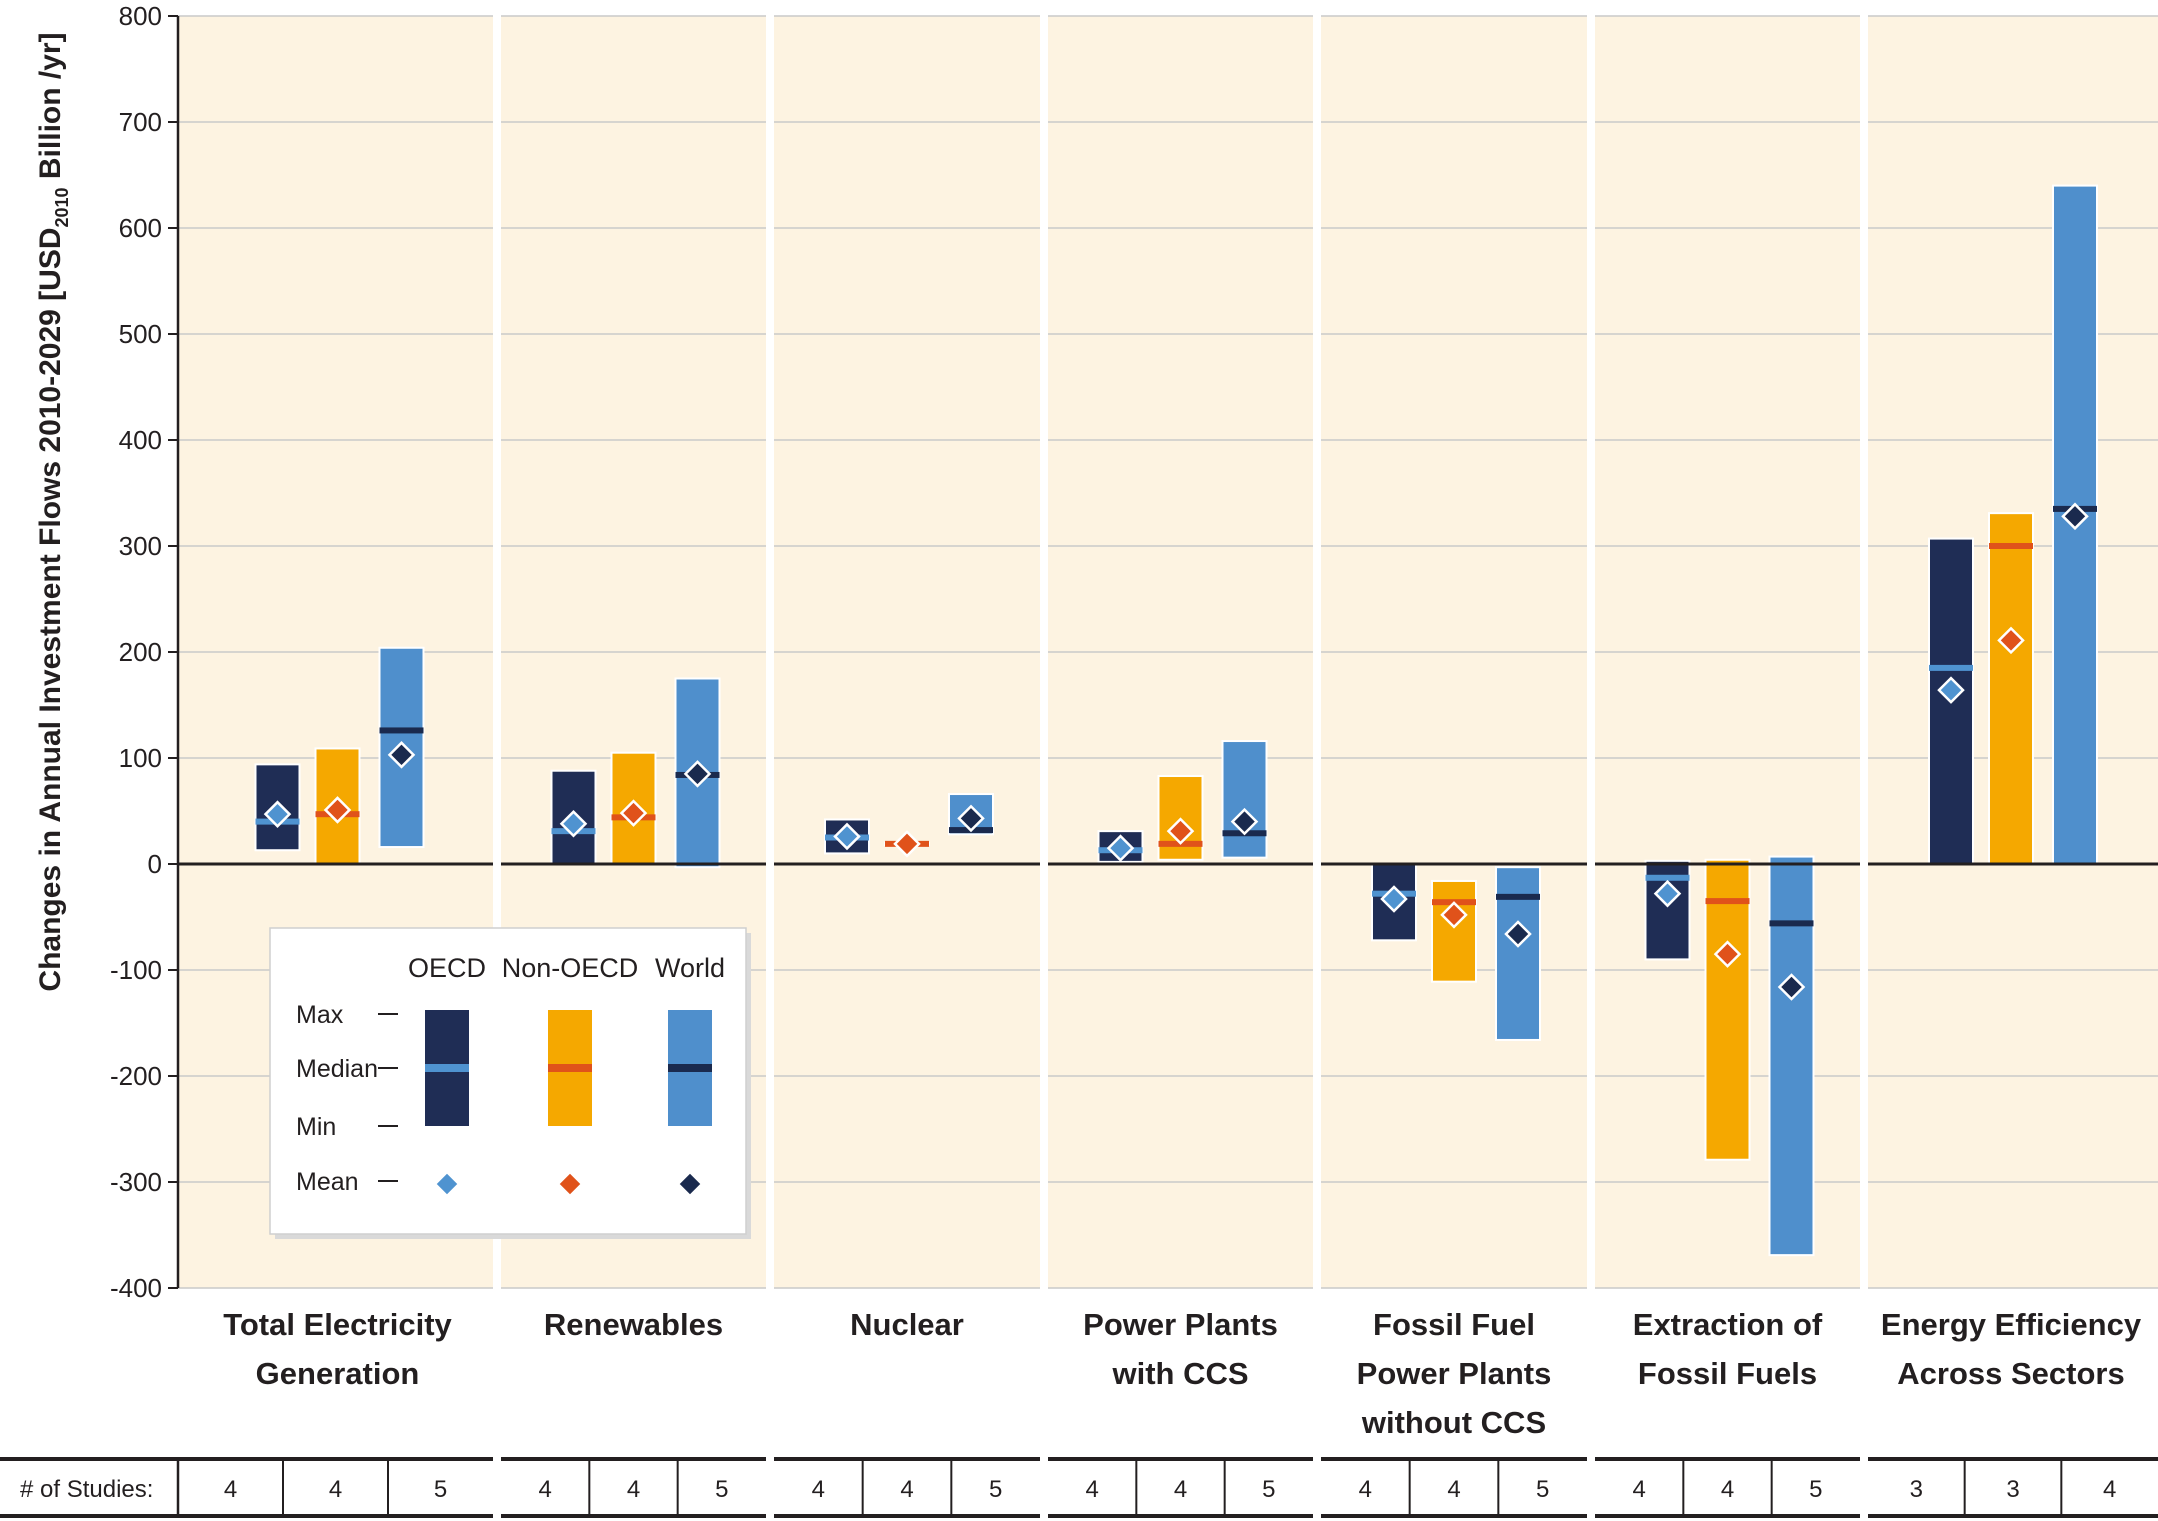 Image resolution: width=2158 pixels, height=1521 pixels. I want to click on legend-row-label: Median, so click(337, 1069).